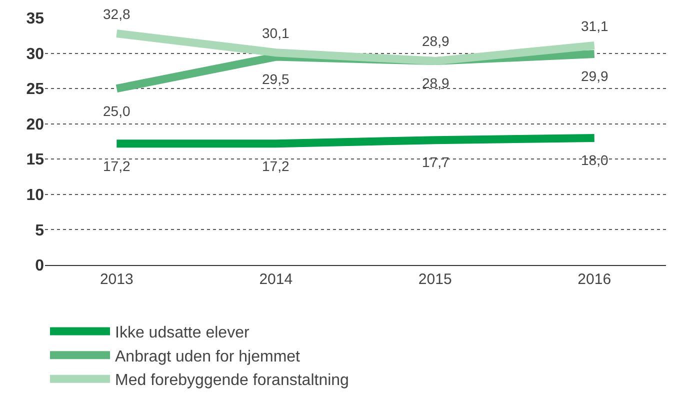  Describe the element at coordinates (35, 54) in the screenshot. I see `y-tick-label: 30` at that location.